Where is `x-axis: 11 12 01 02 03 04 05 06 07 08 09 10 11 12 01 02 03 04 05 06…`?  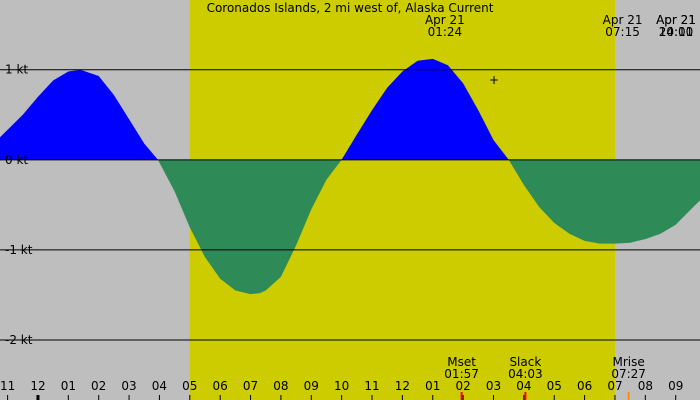 x-axis: 11 12 01 02 03 04 05 06 07 08 09 10 11 12 01 02 03 04 05 06… is located at coordinates (341, 389).